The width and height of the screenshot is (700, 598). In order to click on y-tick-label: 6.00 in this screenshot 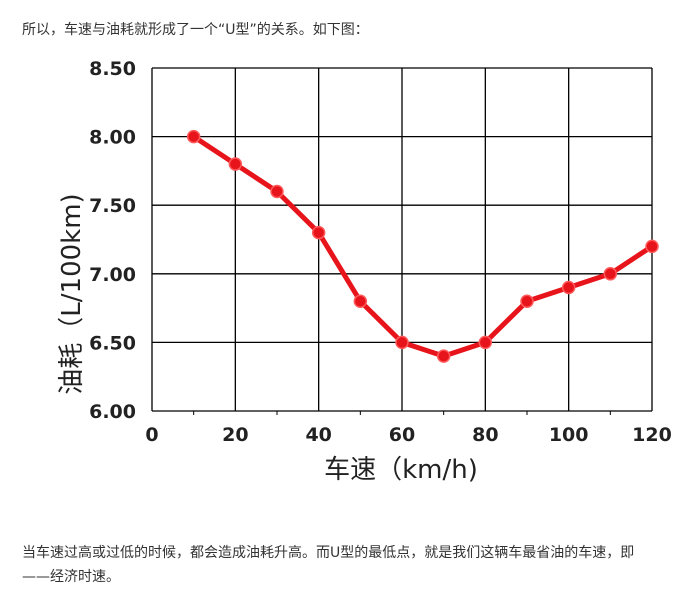, I will do `click(112, 412)`.